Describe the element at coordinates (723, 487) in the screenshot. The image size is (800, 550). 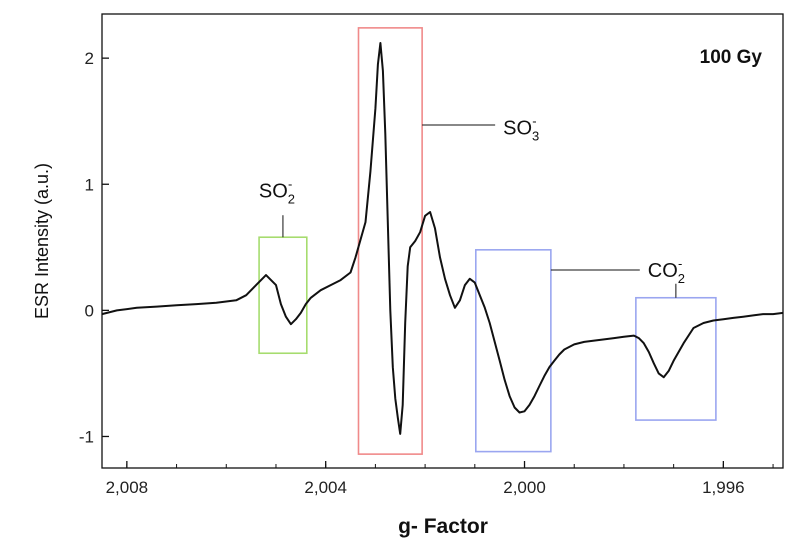
I see `x-tick-label: 1,996` at that location.